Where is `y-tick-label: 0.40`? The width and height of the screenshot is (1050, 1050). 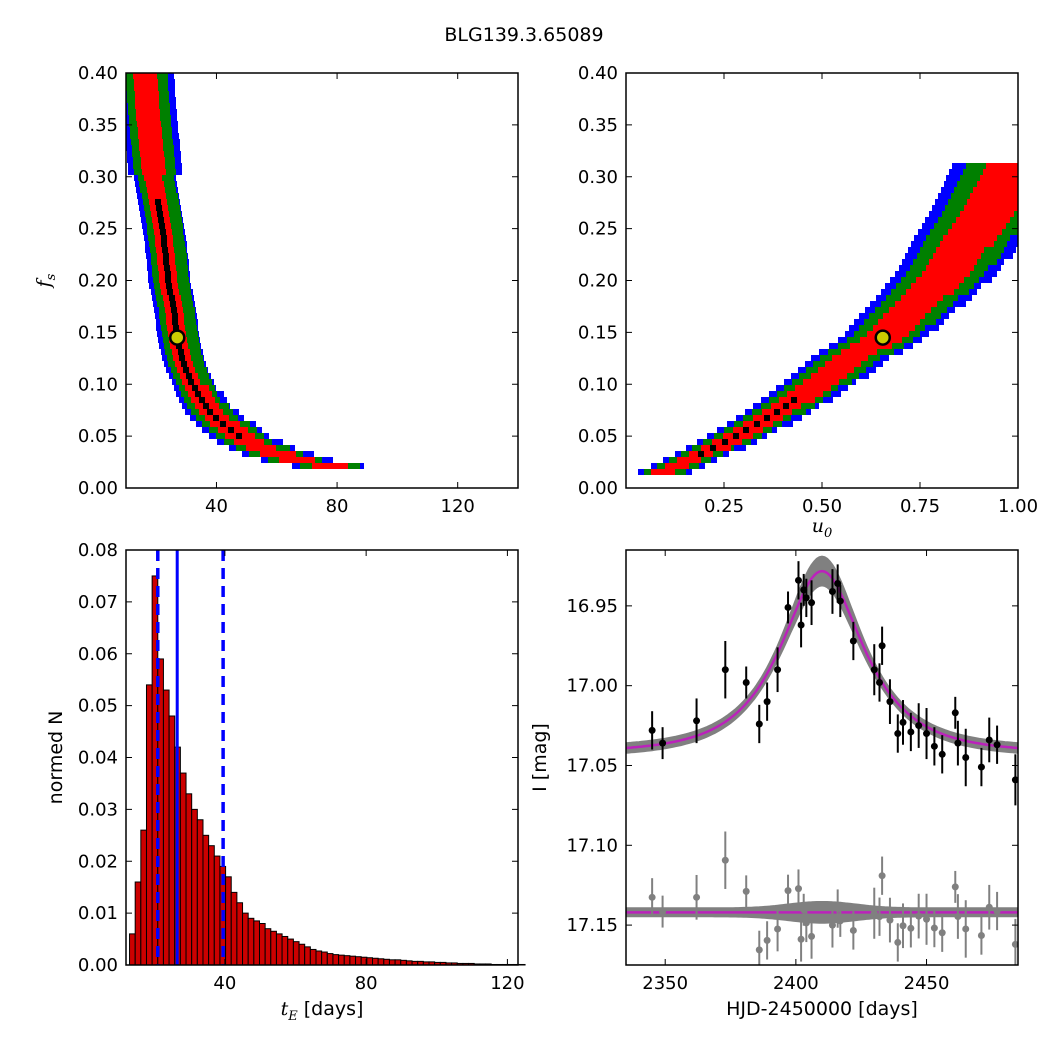 y-tick-label: 0.40 is located at coordinates (598, 73).